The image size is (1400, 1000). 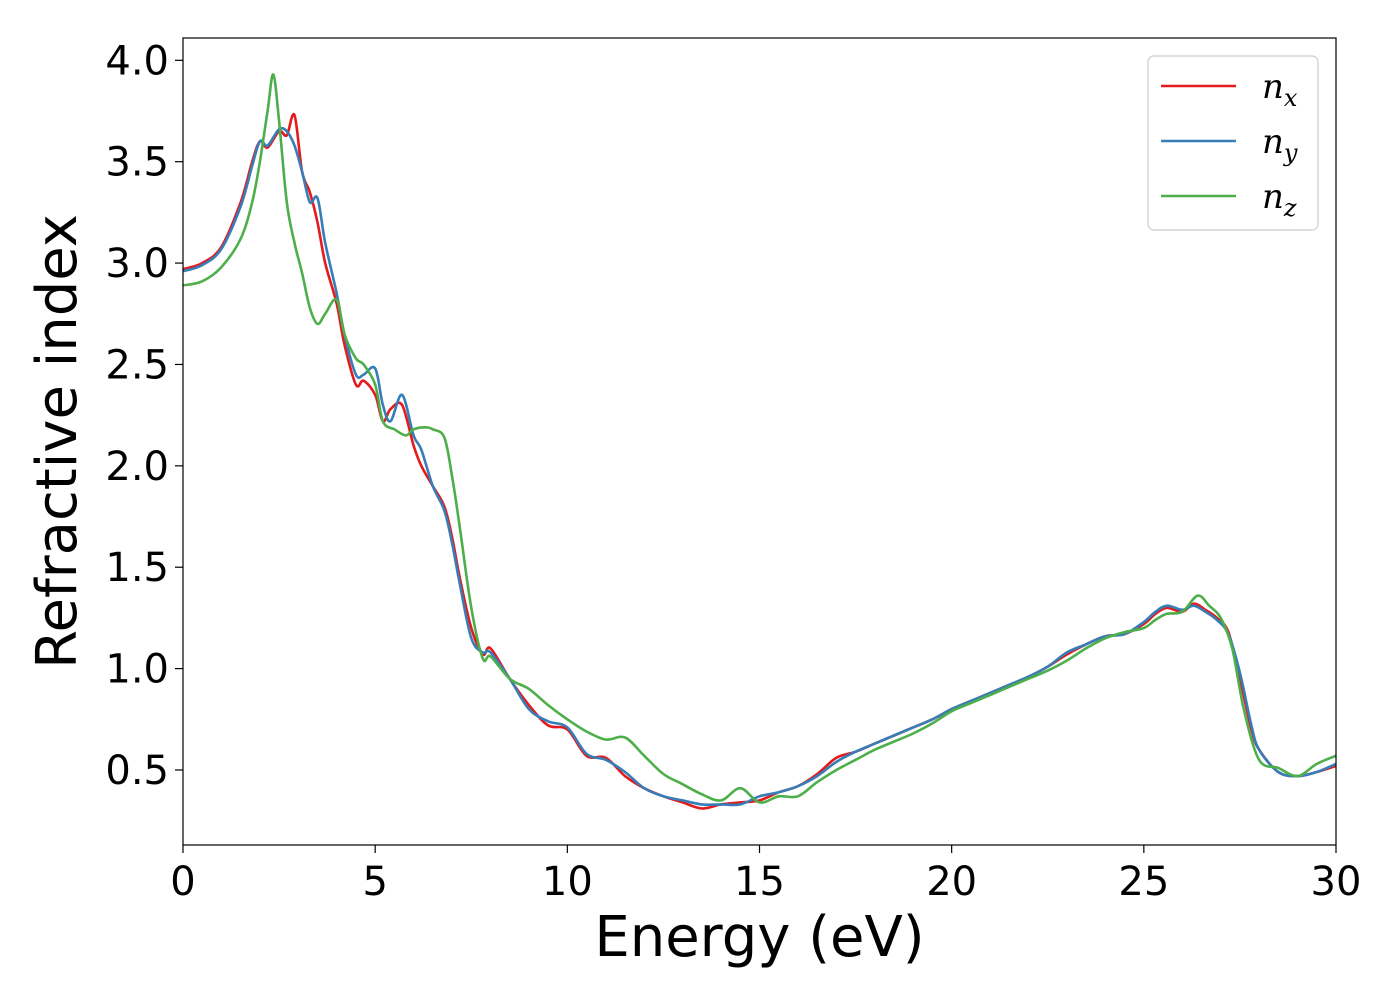 I want to click on y-axis-title: Refractive index, so click(x=57, y=441).